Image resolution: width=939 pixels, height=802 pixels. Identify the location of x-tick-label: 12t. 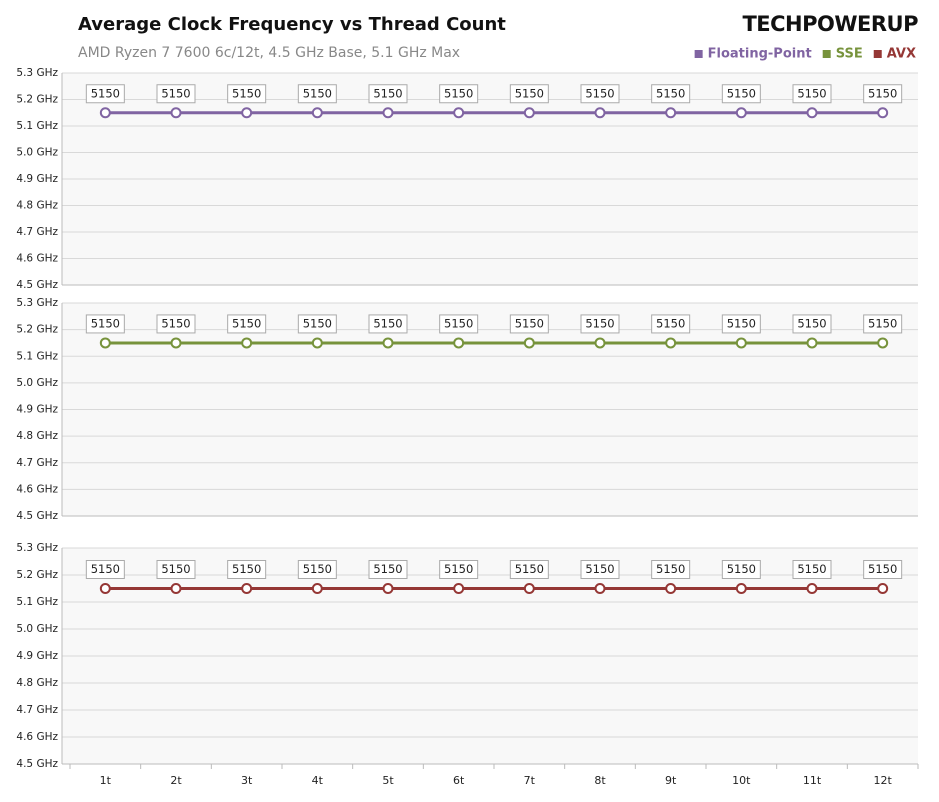
(883, 780).